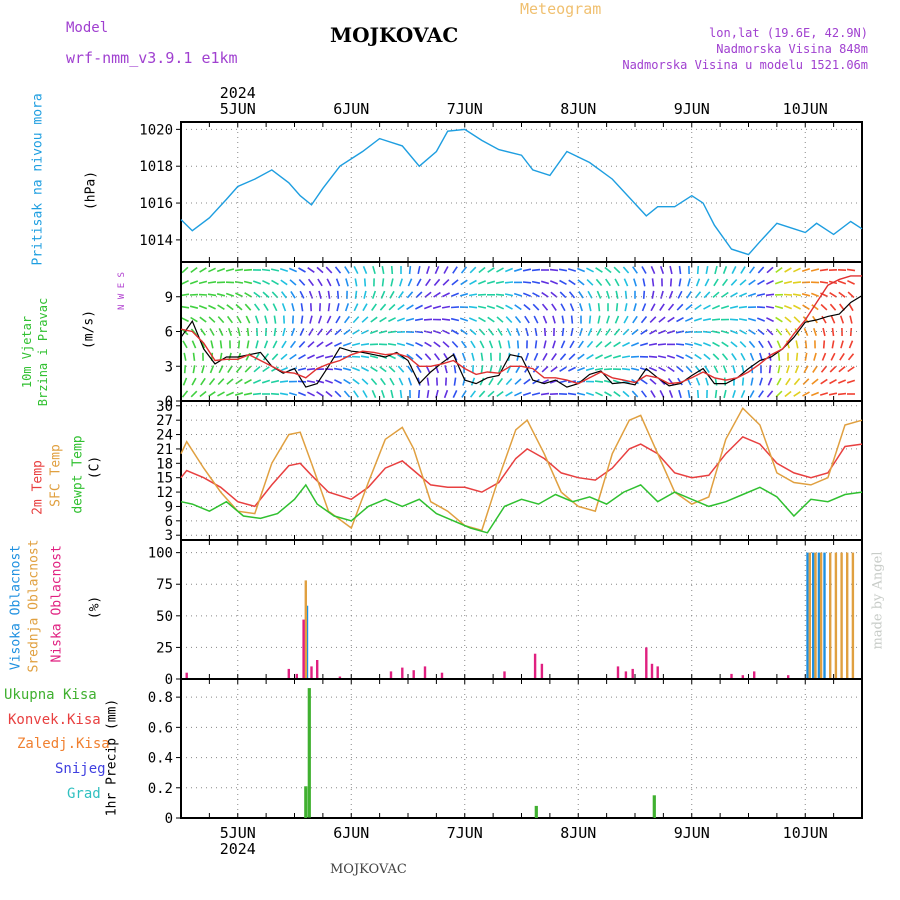 The width and height of the screenshot is (900, 900). What do you see at coordinates (84, 794) in the screenshot?
I see `legend-hail: Grad` at bounding box center [84, 794].